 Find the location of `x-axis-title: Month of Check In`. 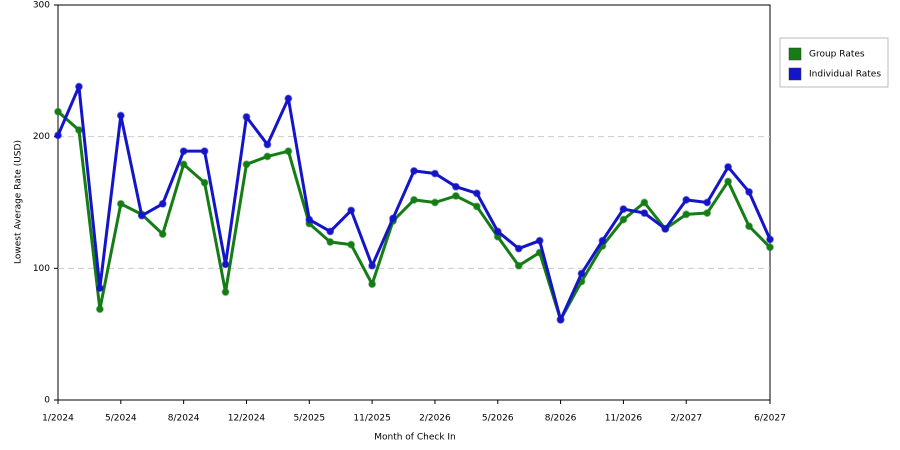

x-axis-title: Month of Check In is located at coordinates (415, 438).